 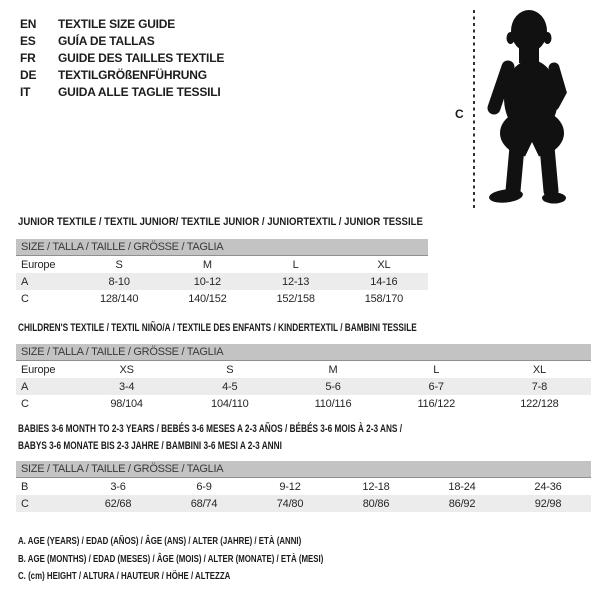 I want to click on language-code: EN, so click(x=28, y=24).